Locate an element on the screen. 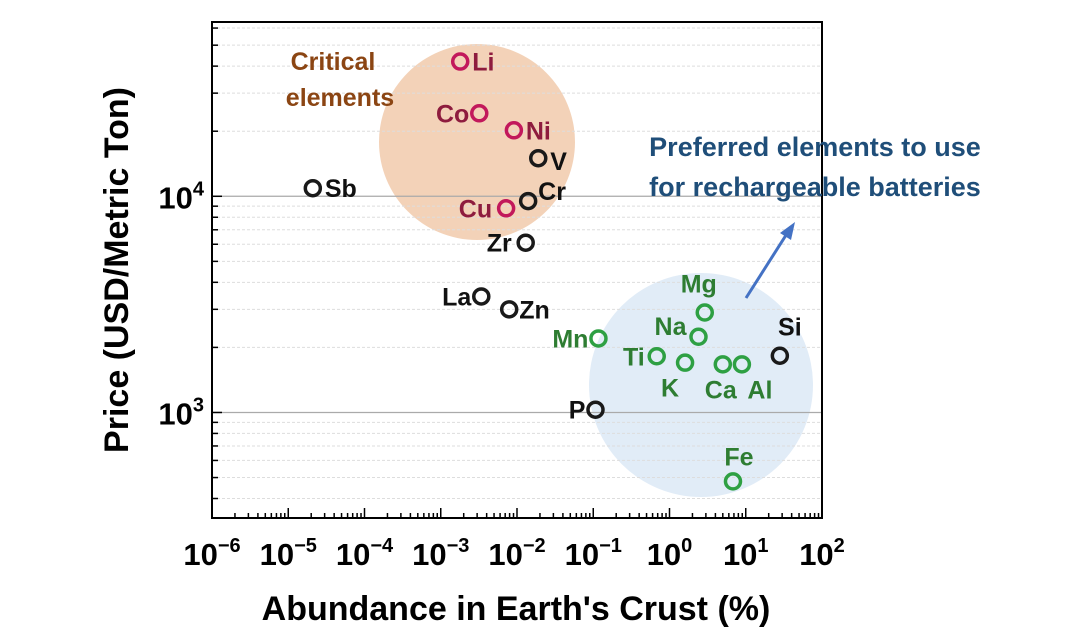 Image resolution: width=1080 pixels, height=644 pixels. x-tick-label: 10² is located at coordinates (822, 553).